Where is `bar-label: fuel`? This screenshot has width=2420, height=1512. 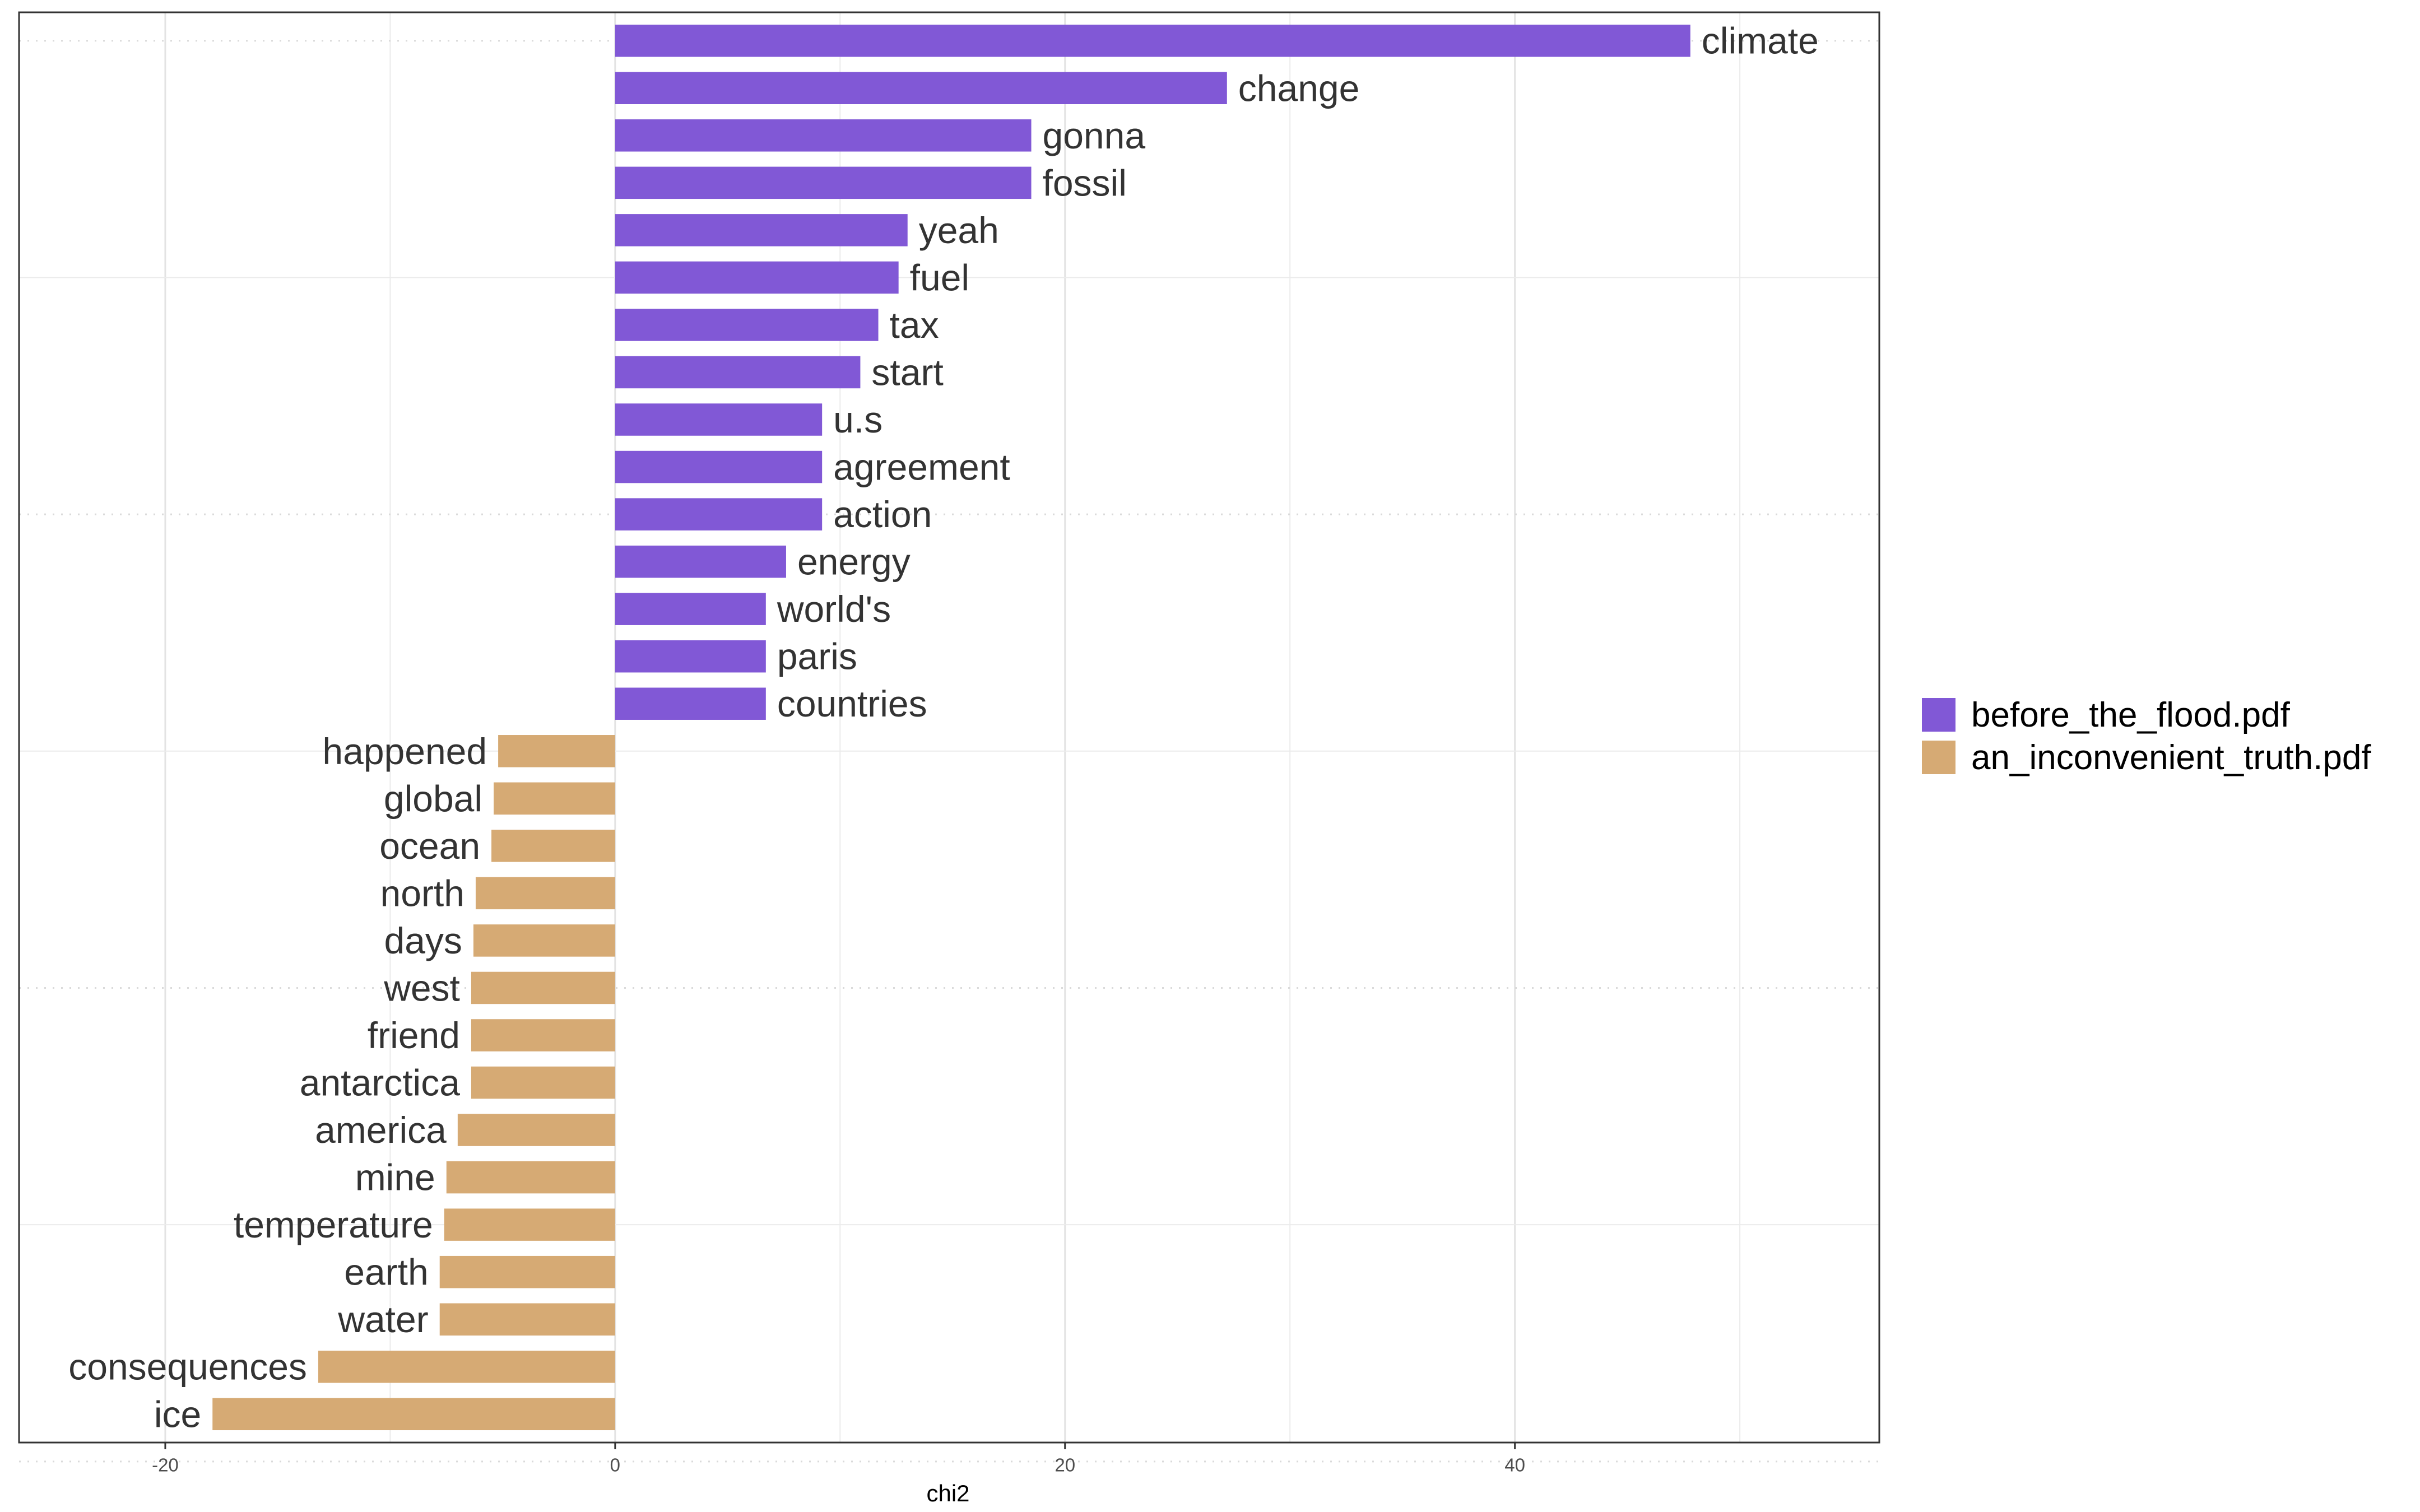 bar-label: fuel is located at coordinates (940, 277).